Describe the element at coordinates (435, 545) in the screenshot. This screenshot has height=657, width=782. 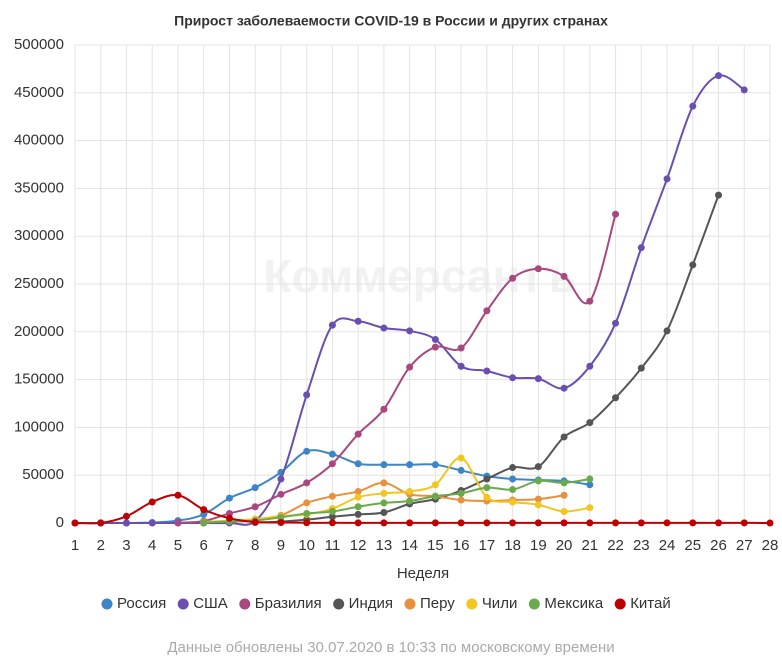
I see `x-tick-label: 15` at that location.